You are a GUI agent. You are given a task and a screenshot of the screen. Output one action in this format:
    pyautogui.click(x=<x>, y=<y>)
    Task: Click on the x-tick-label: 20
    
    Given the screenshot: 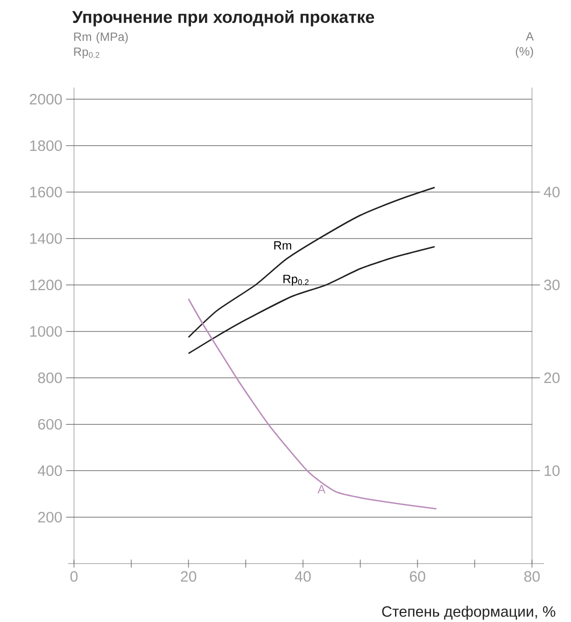 What is the action you would take?
    pyautogui.click(x=188, y=576)
    